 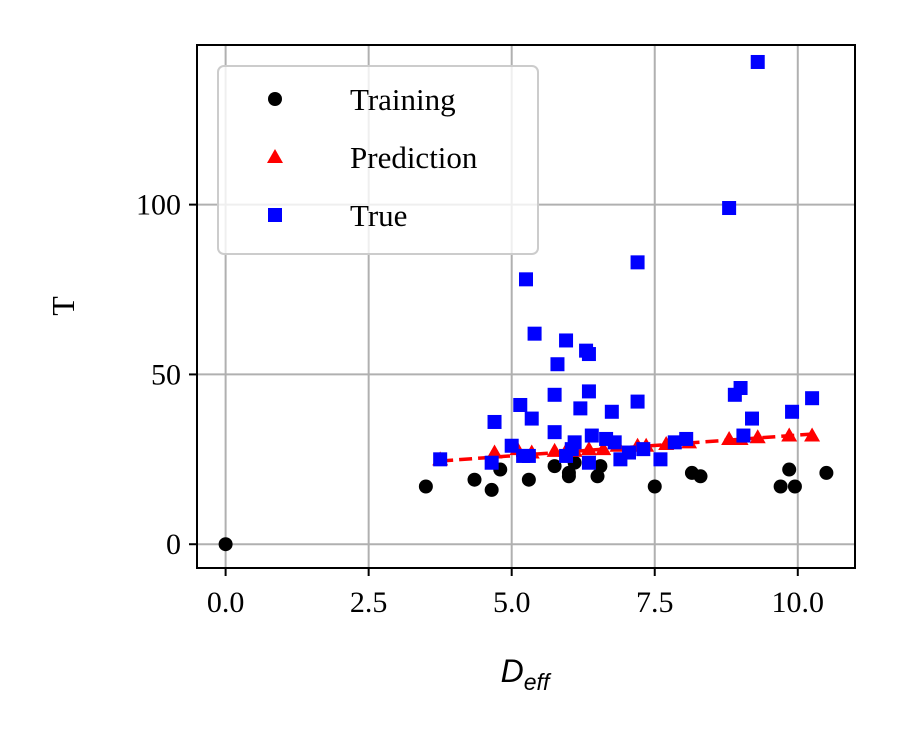 I want to click on x-tick-label: 2.5, so click(x=369, y=602).